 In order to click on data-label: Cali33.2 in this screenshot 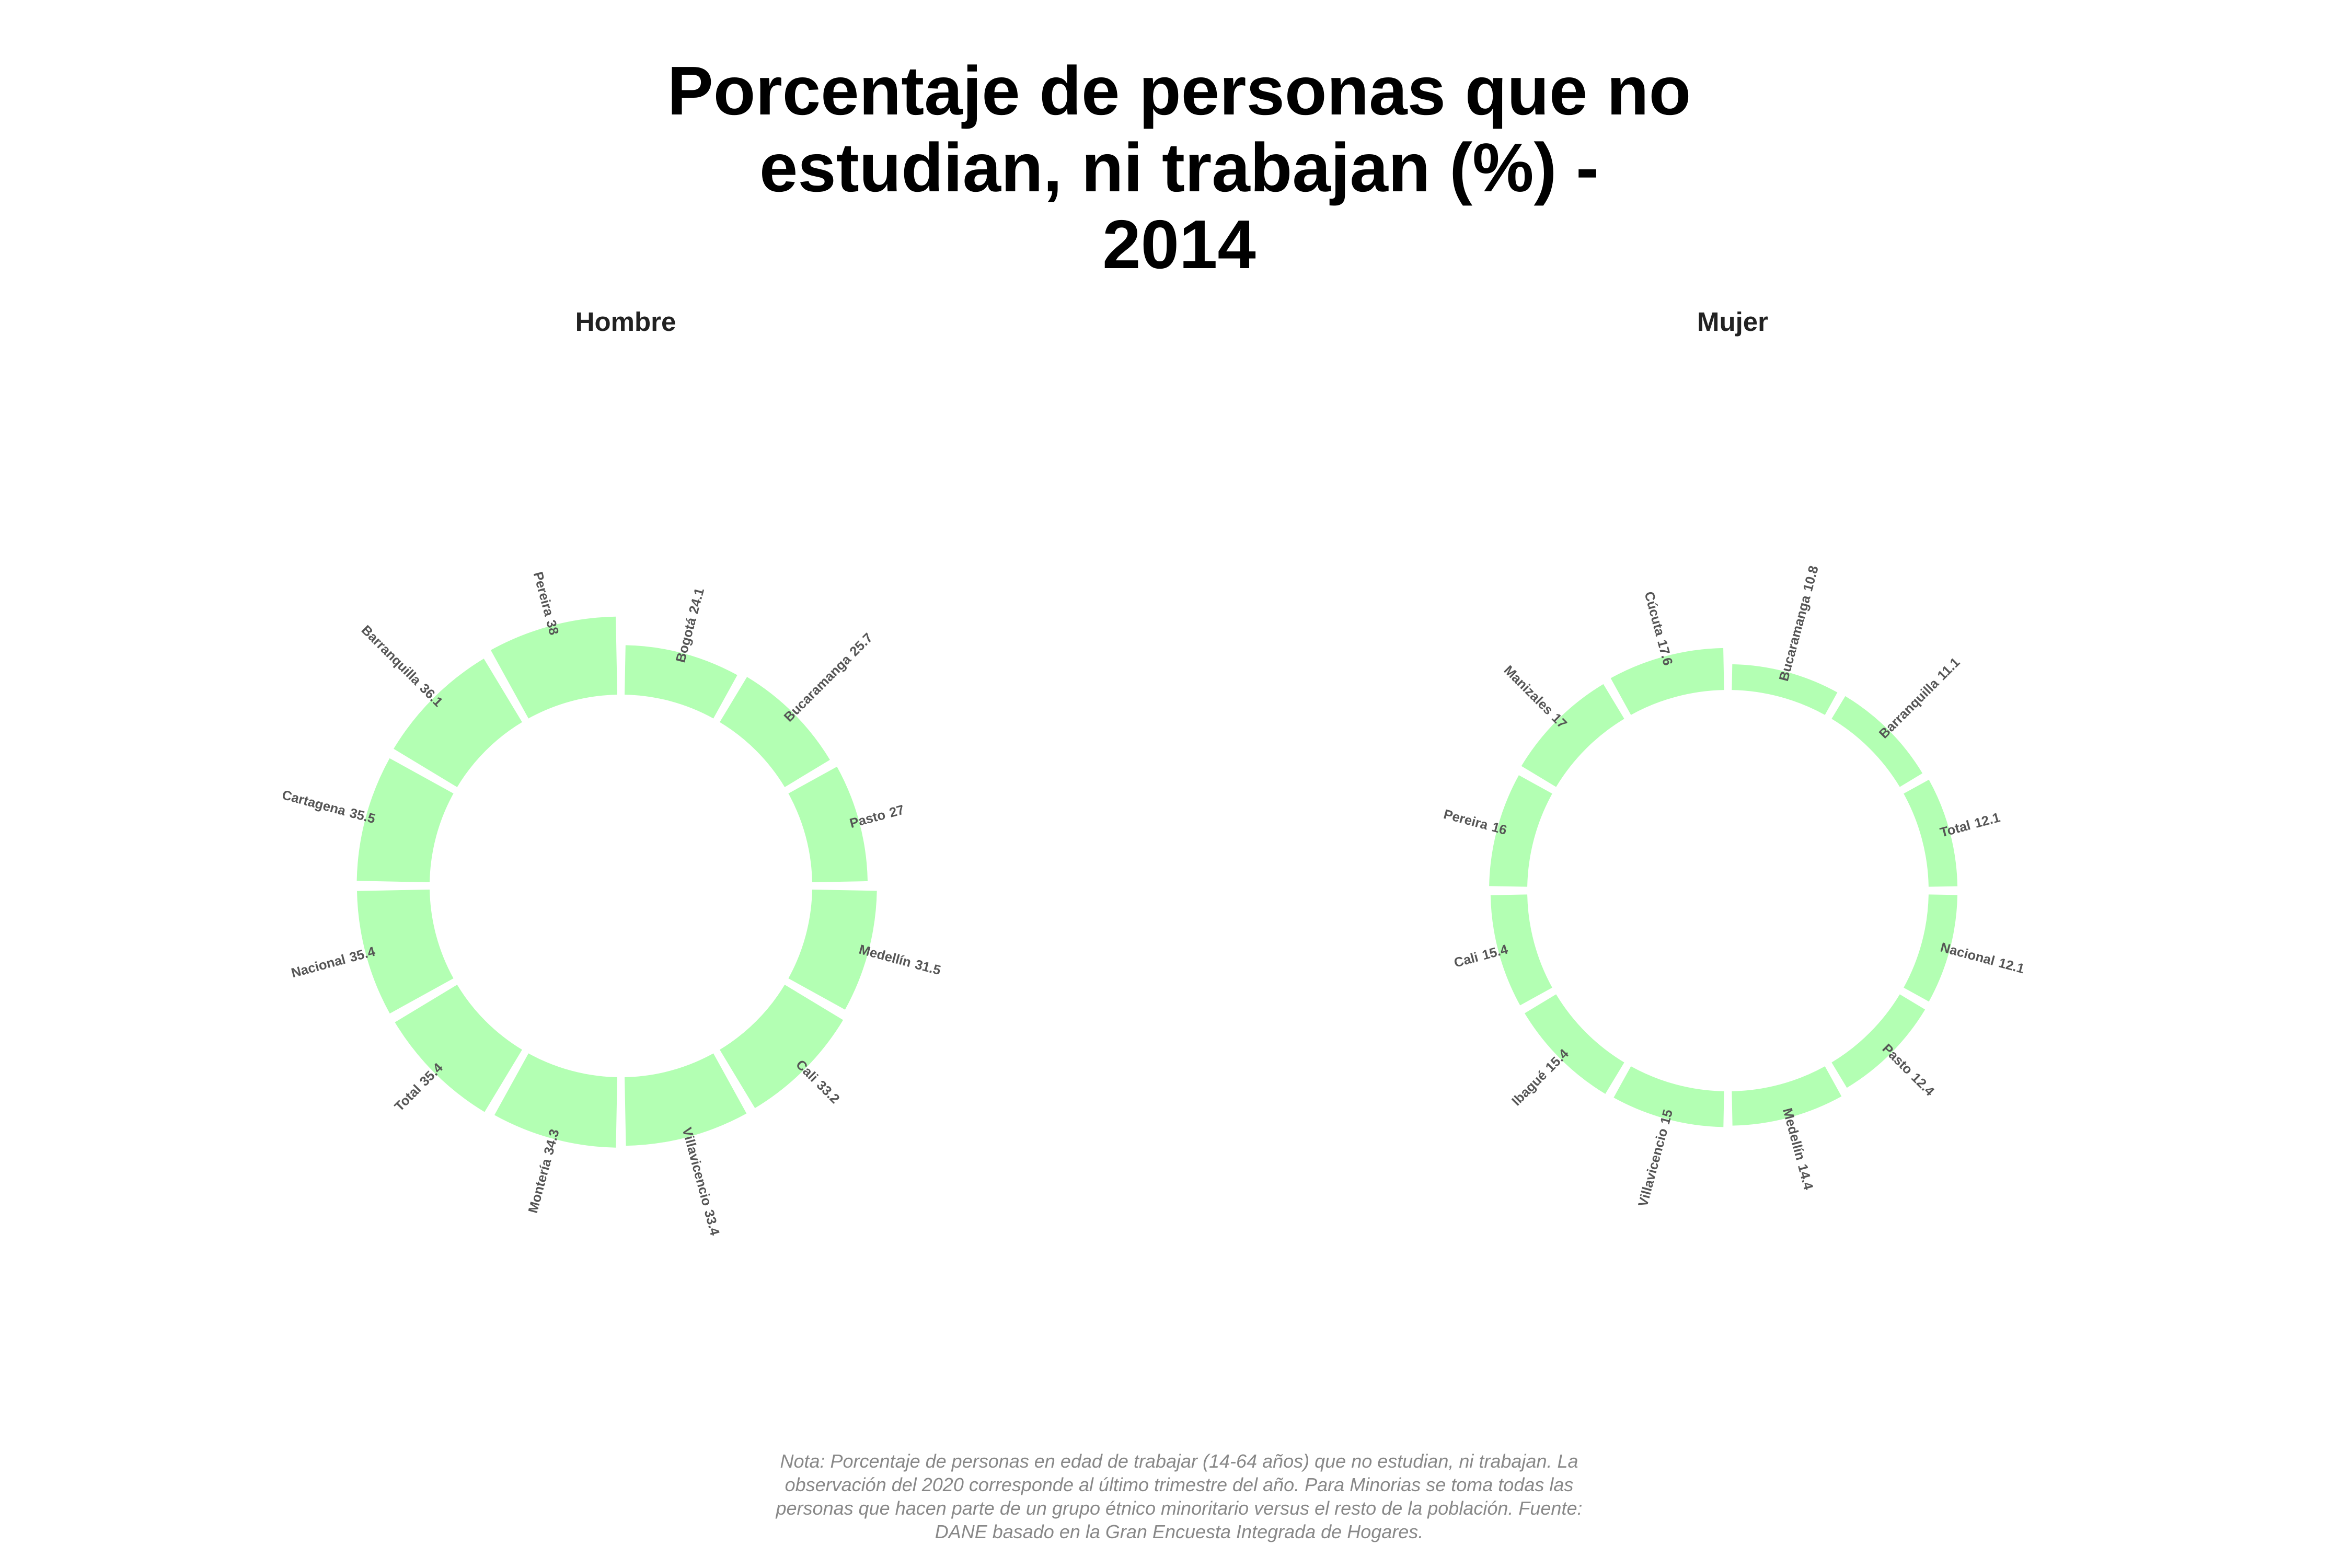, I will do `click(817, 1081)`.